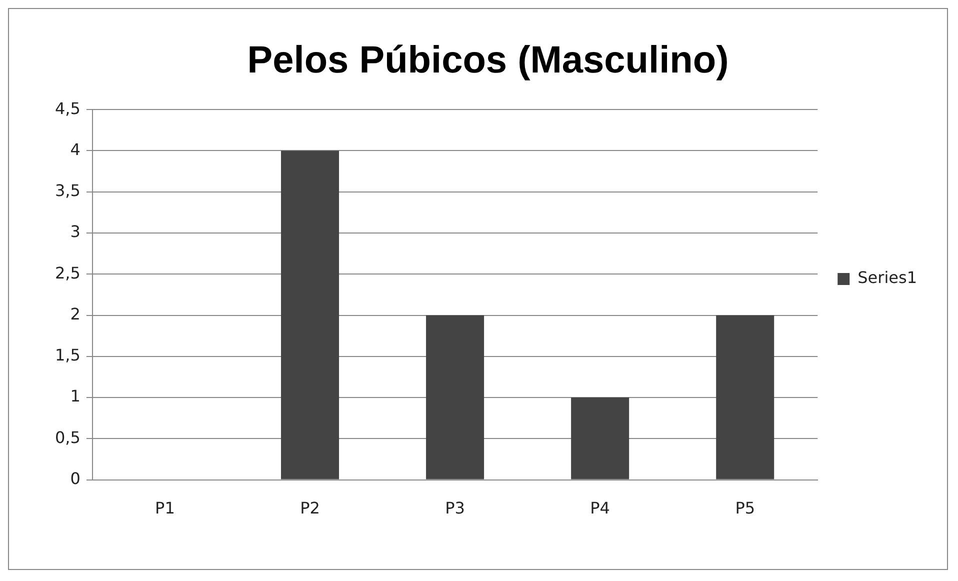 Image resolution: width=958 pixels, height=581 pixels. Describe the element at coordinates (67, 272) in the screenshot. I see `y-tick-label: 2,5` at that location.